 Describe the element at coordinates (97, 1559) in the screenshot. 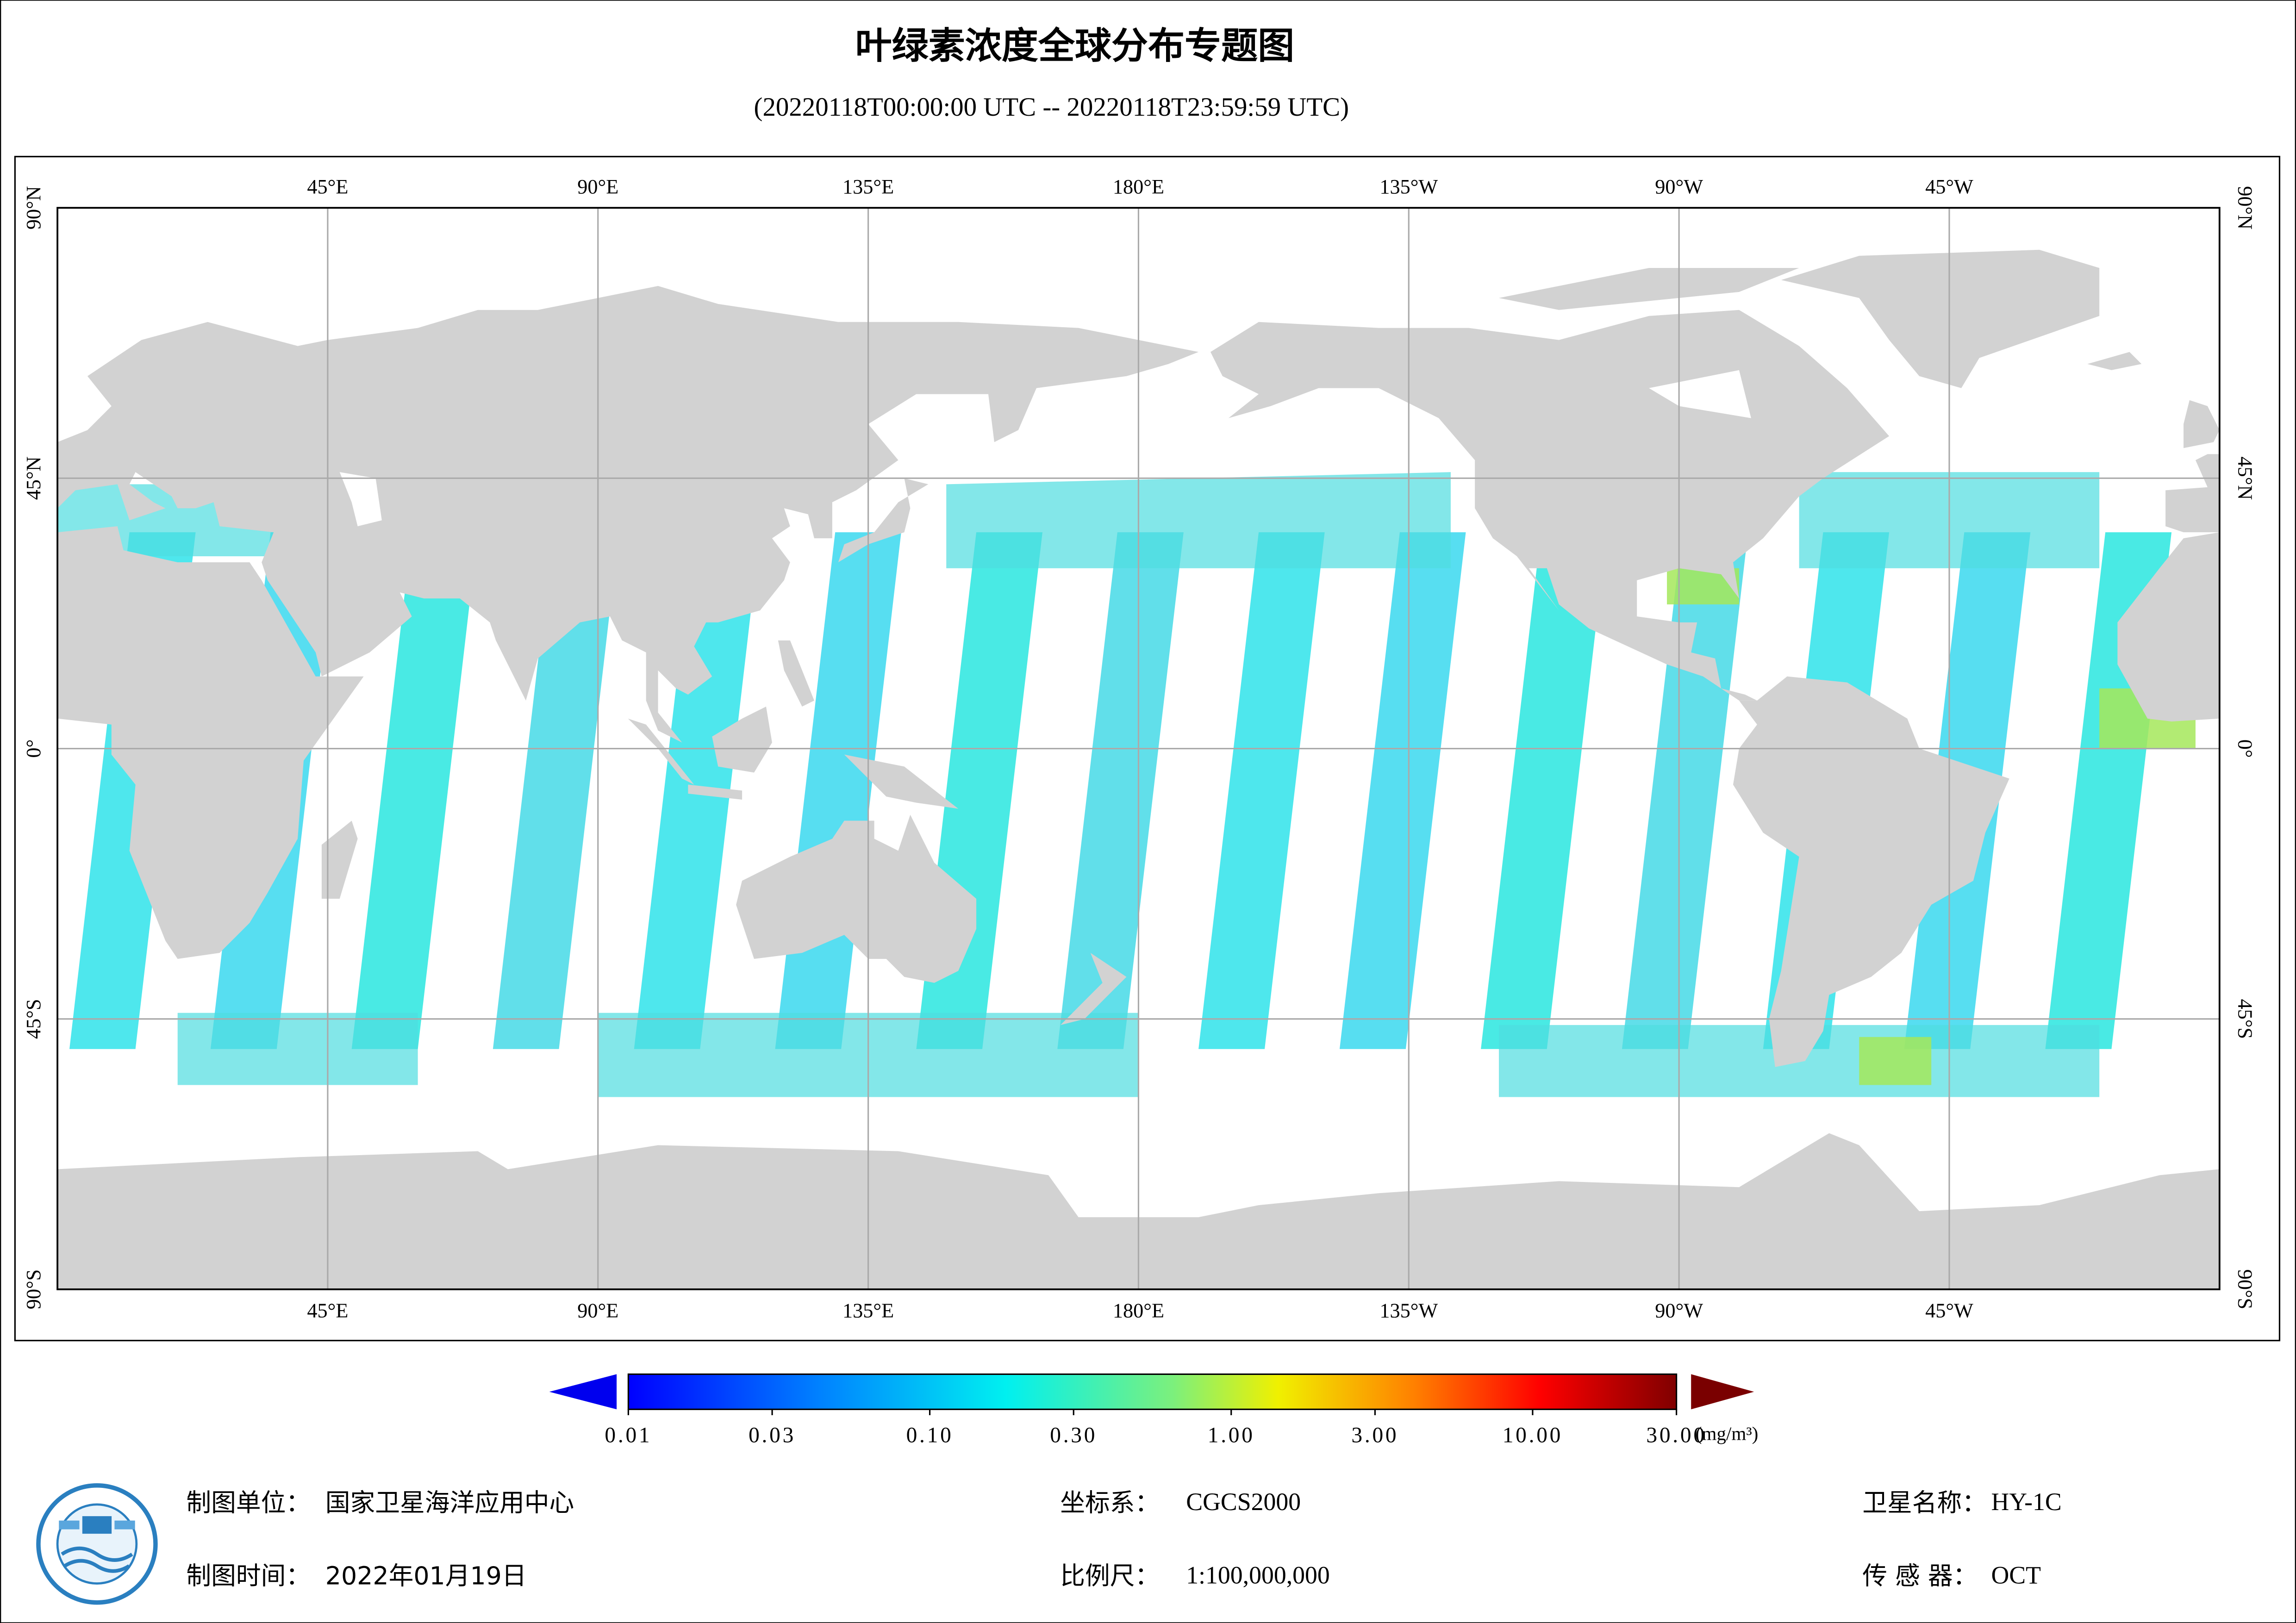

I see `logo-waves` at that location.